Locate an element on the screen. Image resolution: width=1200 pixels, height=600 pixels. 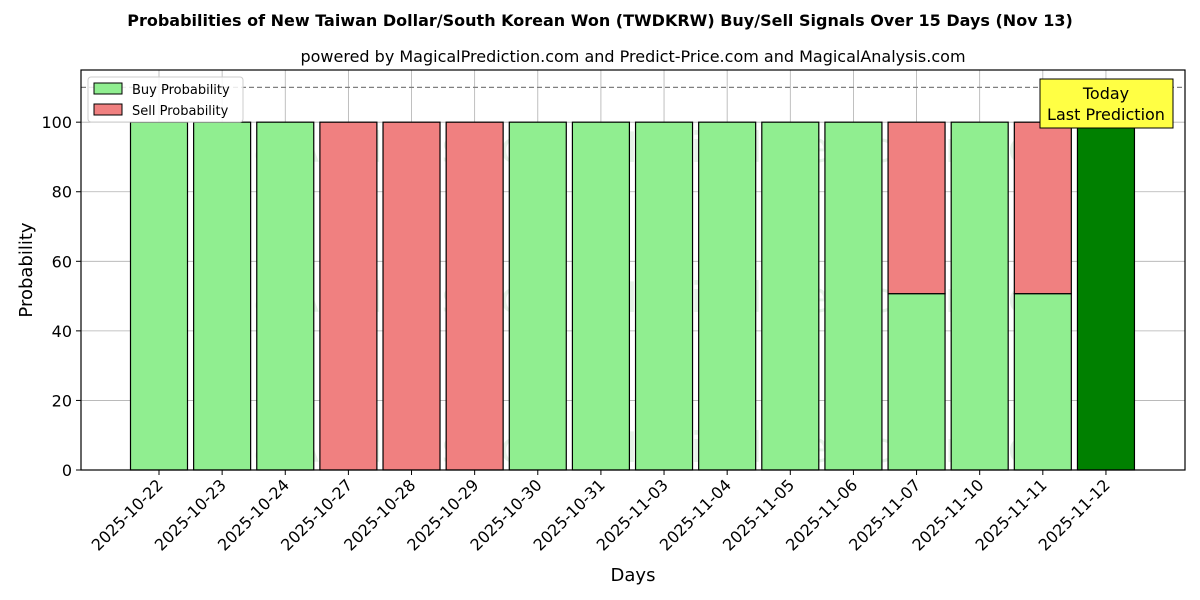
y-tick-label: 100 is located at coordinates (56, 122).